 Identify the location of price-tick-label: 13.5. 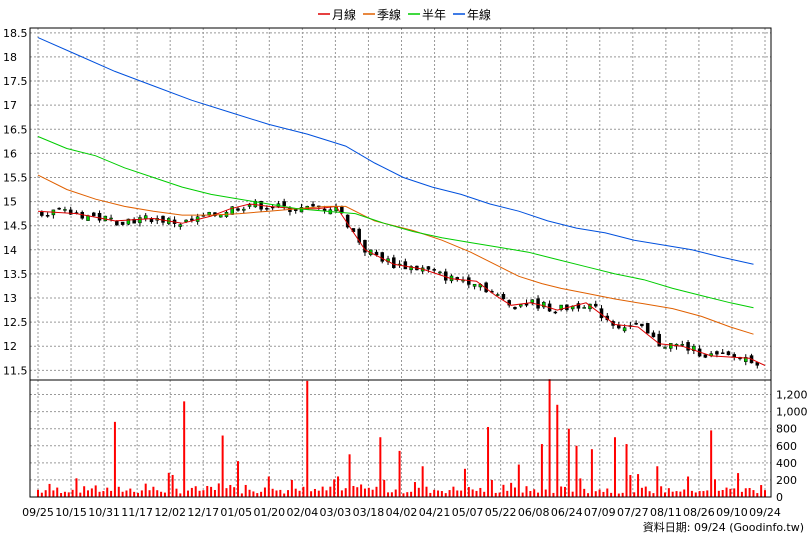
(15, 274).